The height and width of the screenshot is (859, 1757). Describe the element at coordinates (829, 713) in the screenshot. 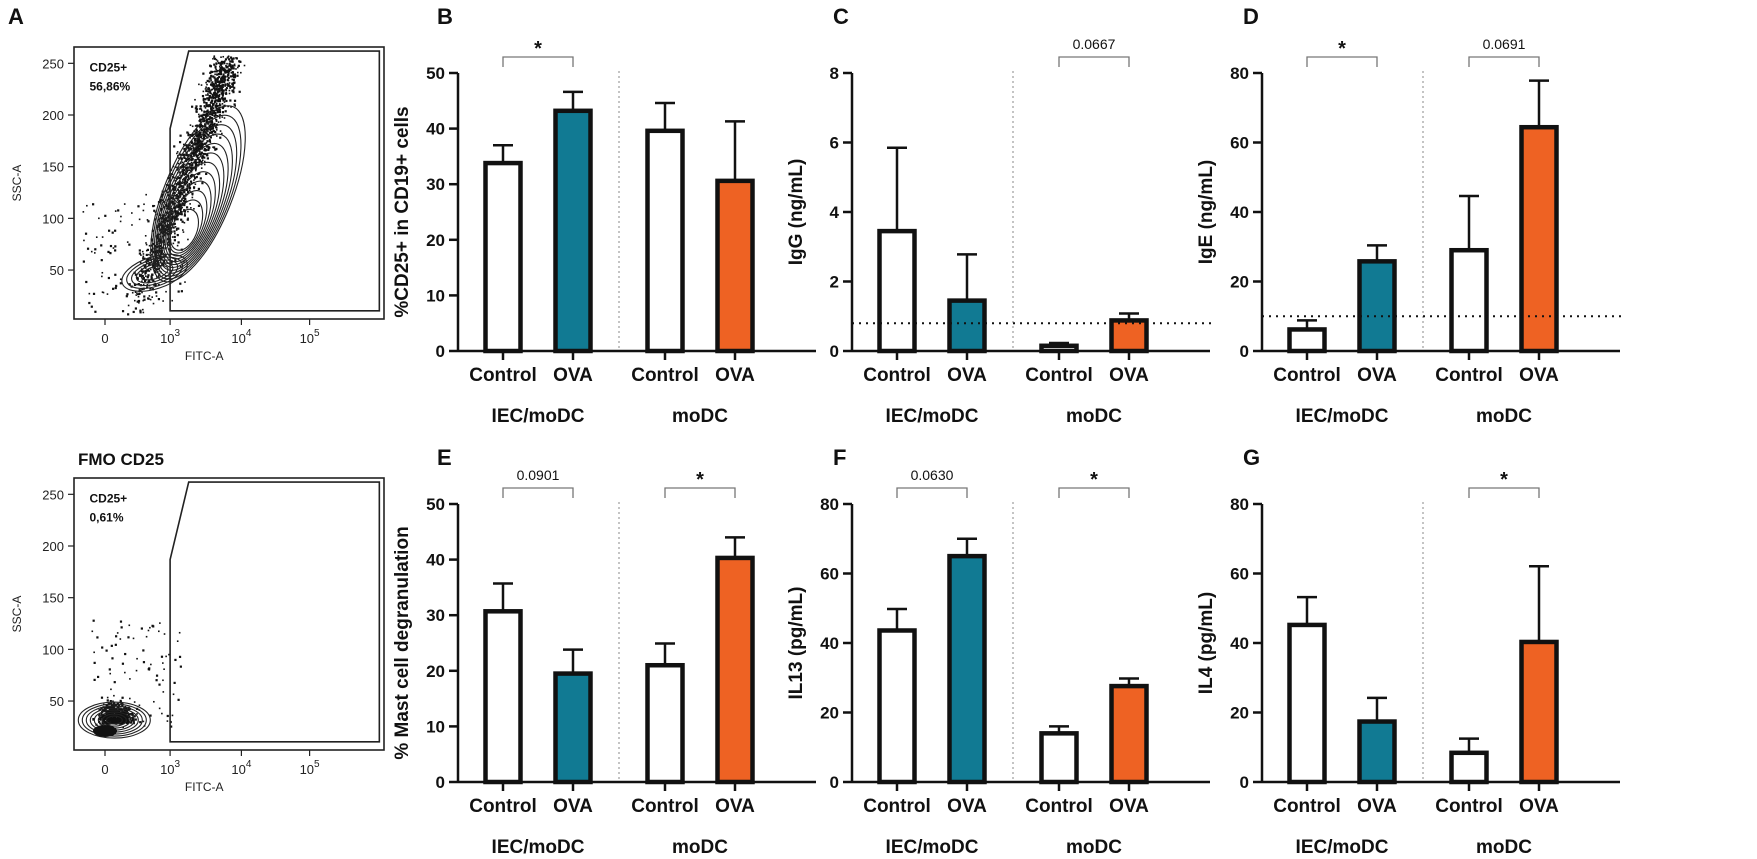

I see `y-tick-label: 20` at that location.